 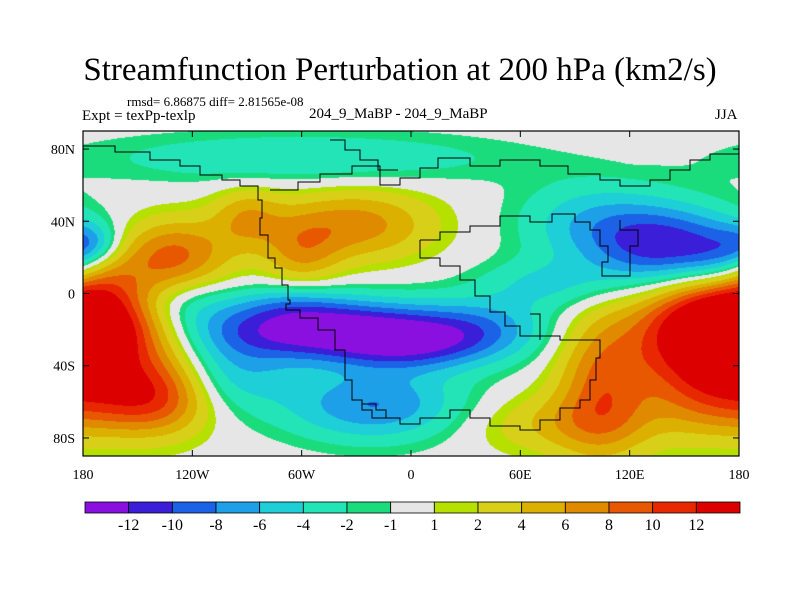 What do you see at coordinates (630, 475) in the screenshot?
I see `x-tick-label: 120E` at bounding box center [630, 475].